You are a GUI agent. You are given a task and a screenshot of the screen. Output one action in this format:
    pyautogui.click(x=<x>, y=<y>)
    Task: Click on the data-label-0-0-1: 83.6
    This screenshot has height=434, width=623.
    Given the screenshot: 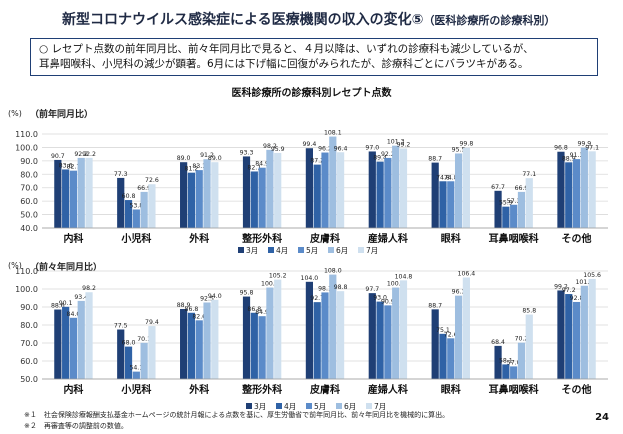 What is the action you would take?
    pyautogui.click(x=66, y=165)
    